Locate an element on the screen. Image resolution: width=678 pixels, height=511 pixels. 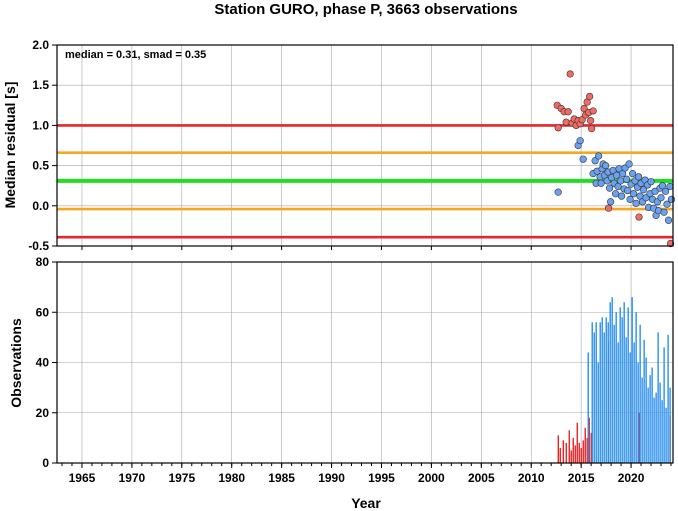
x-tick-label: 1995 is located at coordinates (381, 478).